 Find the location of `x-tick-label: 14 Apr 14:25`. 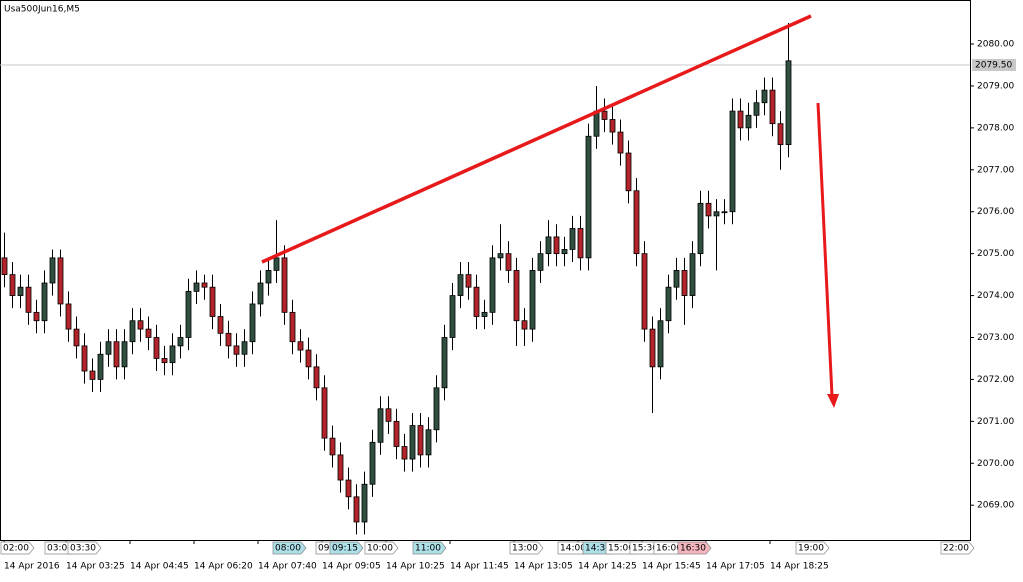

x-tick-label: 14 Apr 14:25 is located at coordinates (607, 567).